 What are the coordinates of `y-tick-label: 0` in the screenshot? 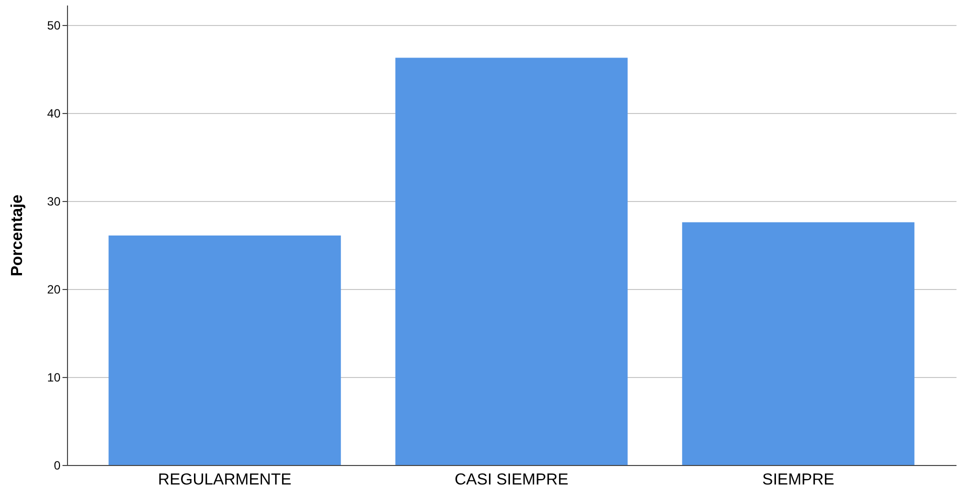 It's located at (57, 465).